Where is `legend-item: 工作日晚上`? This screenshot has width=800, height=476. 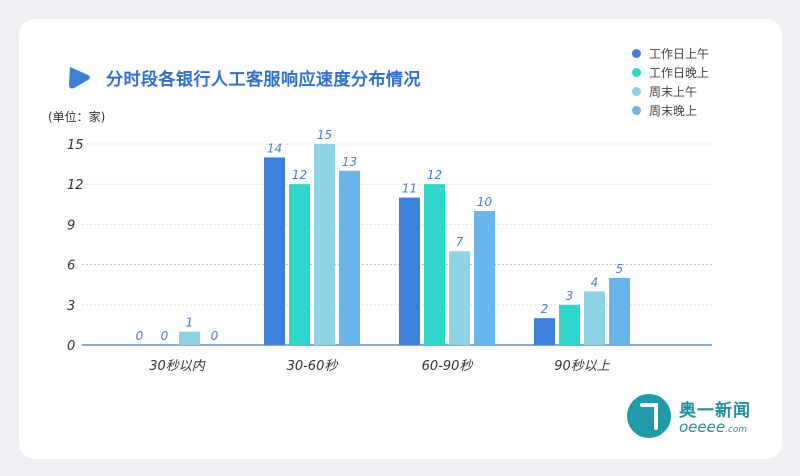 legend-item: 工作日晚上 is located at coordinates (670, 72).